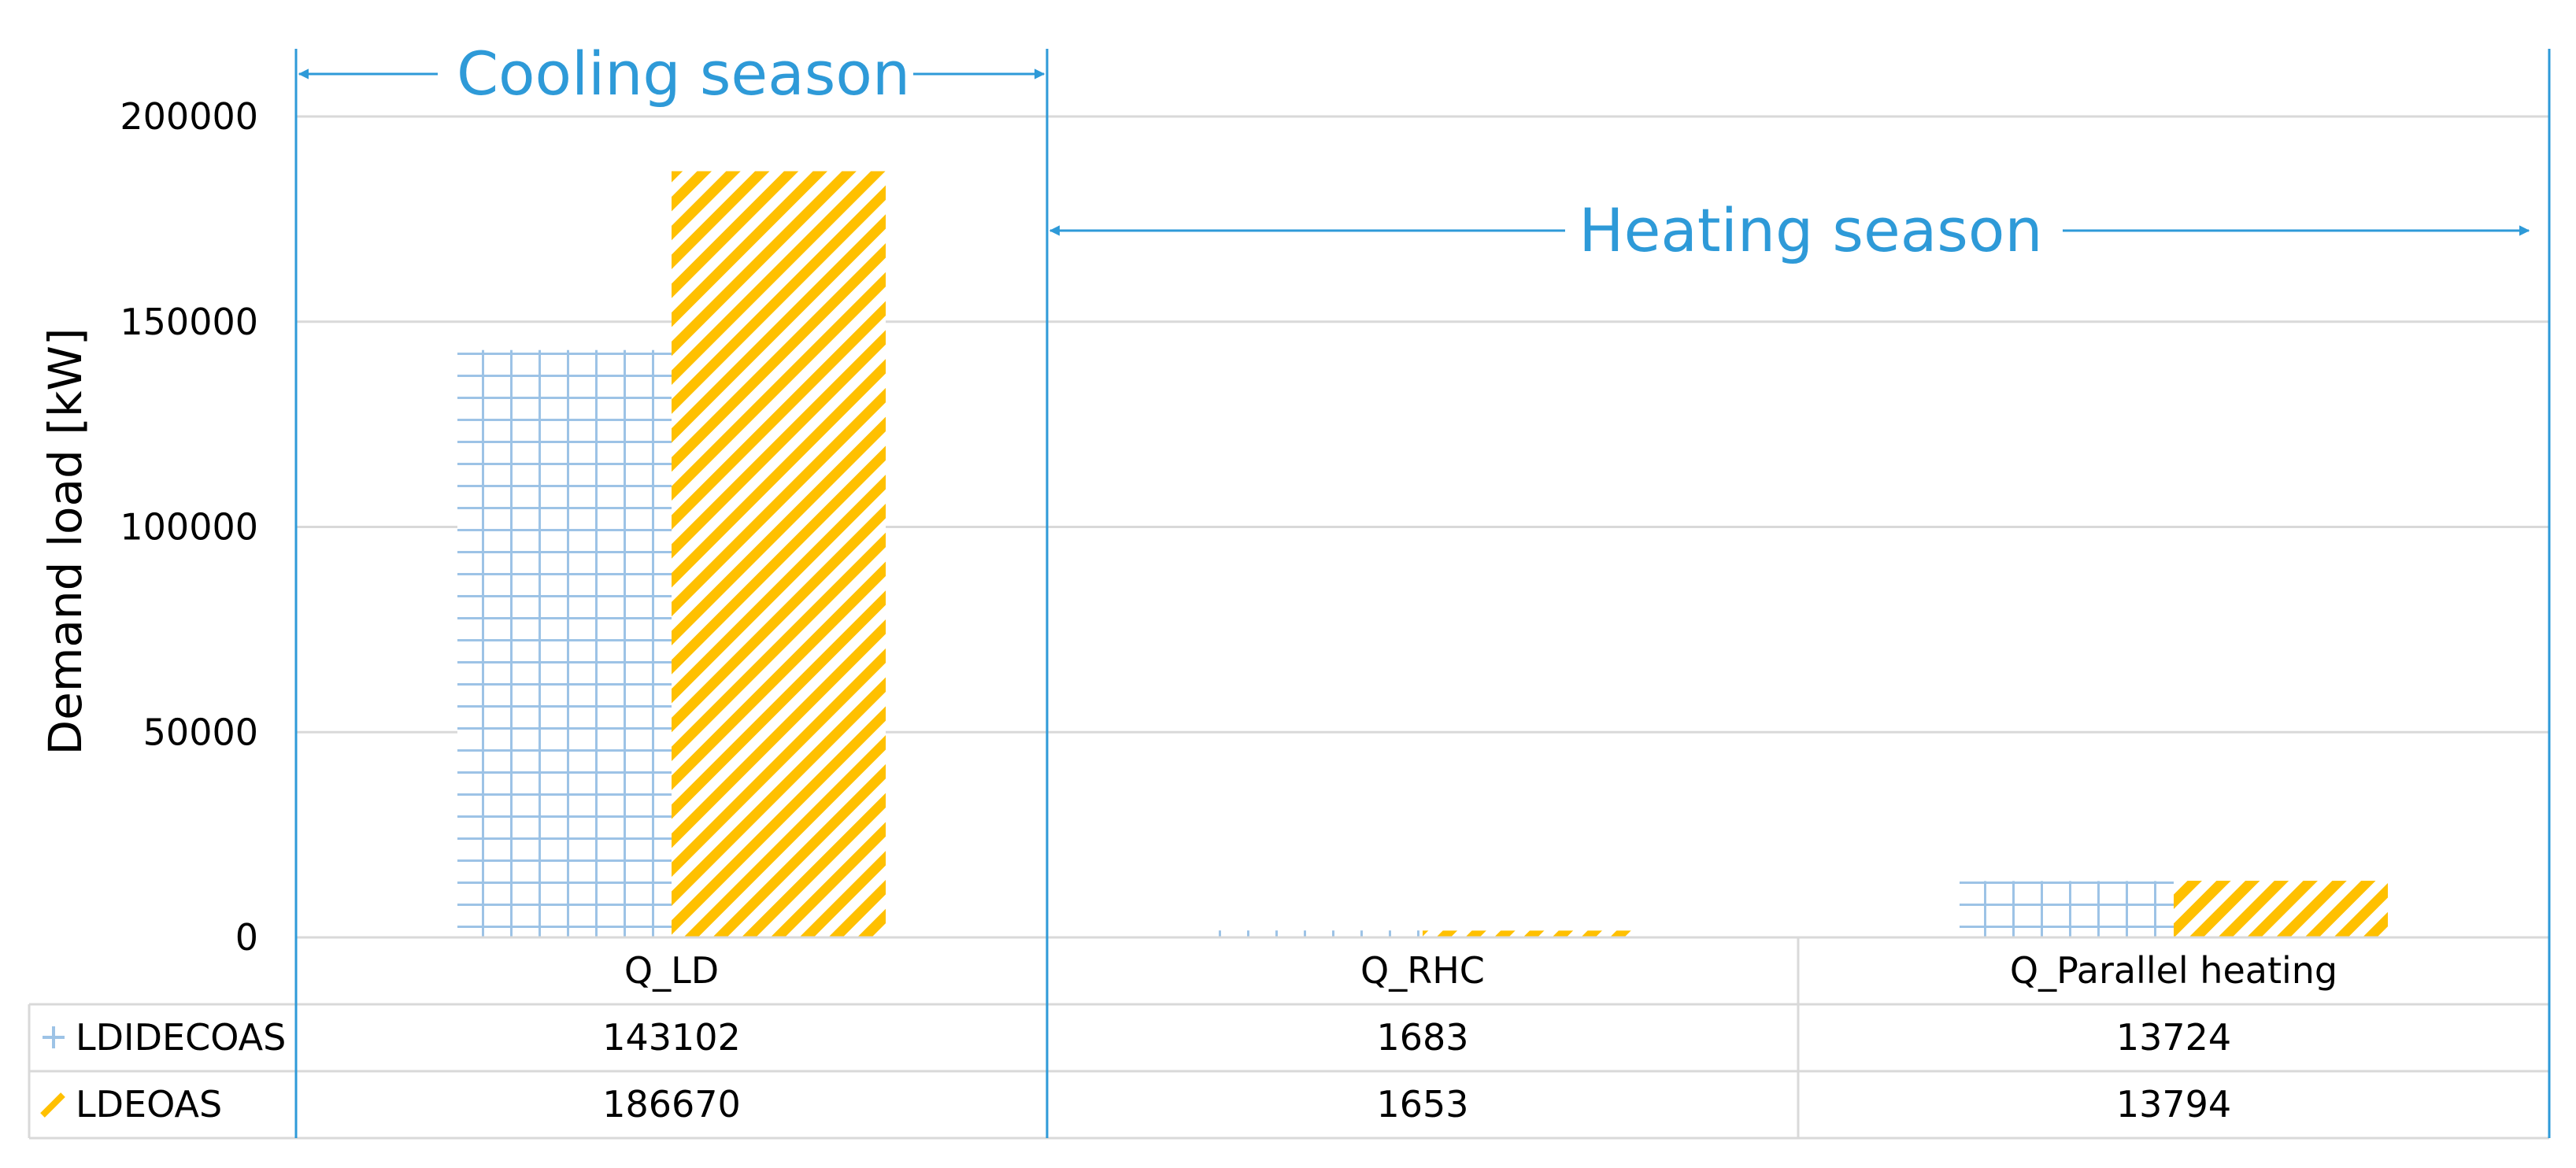  I want to click on x-tick-label: Q_Parallel heating, so click(2173, 971).